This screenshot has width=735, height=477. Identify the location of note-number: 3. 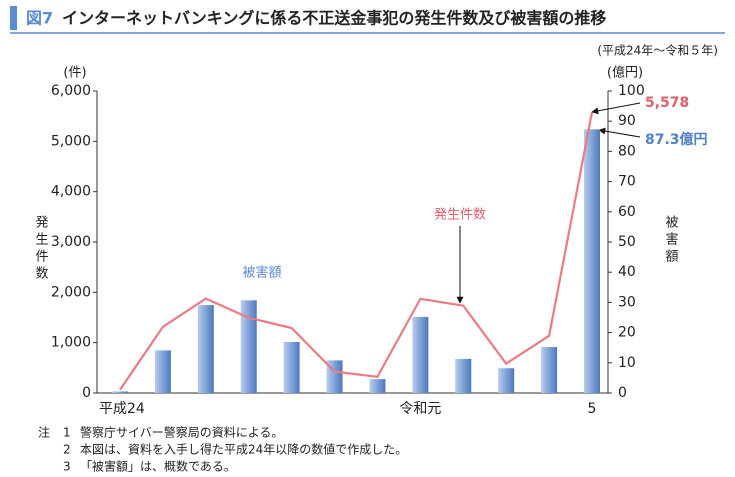
(67, 467).